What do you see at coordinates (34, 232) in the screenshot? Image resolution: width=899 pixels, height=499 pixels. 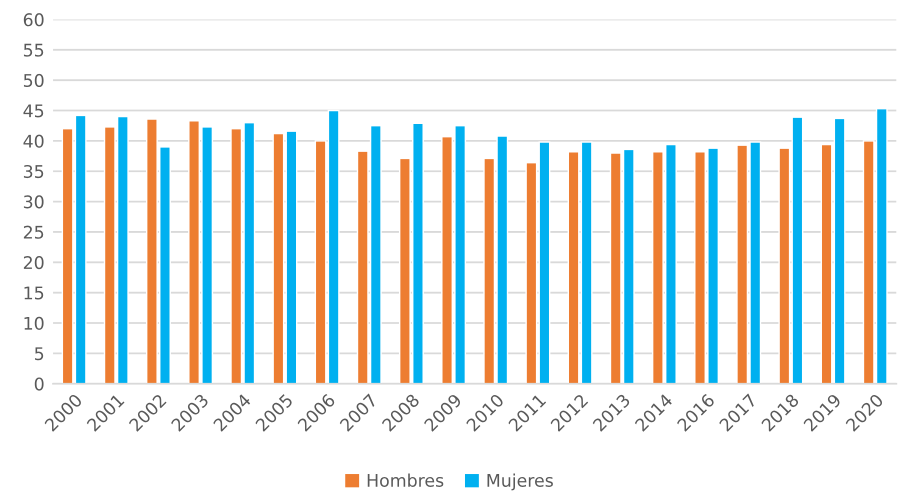 I see `y-tick-label: 25` at bounding box center [34, 232].